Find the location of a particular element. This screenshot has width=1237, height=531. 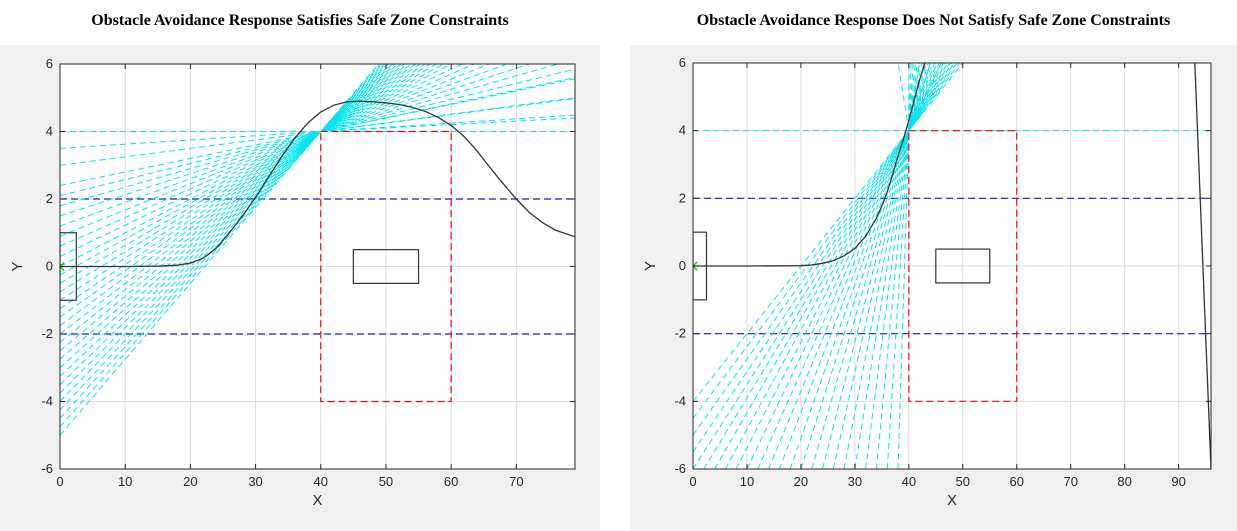

x-tick-label: 80 is located at coordinates (1124, 481).